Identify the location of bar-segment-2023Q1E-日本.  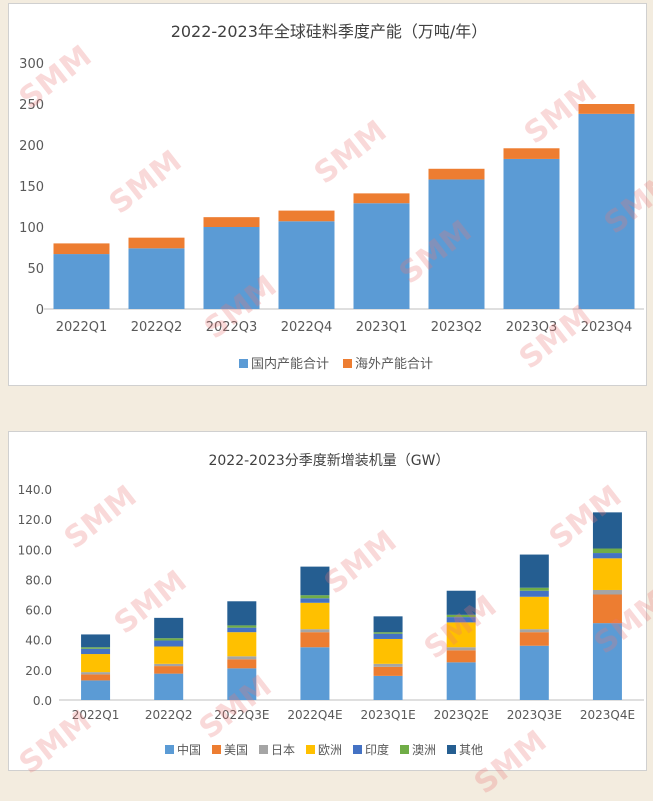
(388, 665).